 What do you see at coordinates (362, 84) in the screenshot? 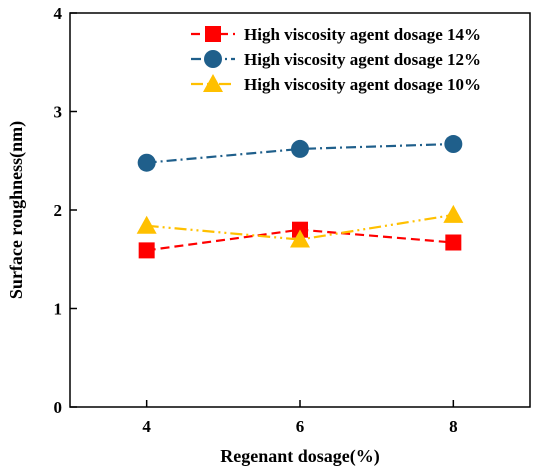
I see `legend-label: High viscosity agent dosage 10%` at bounding box center [362, 84].